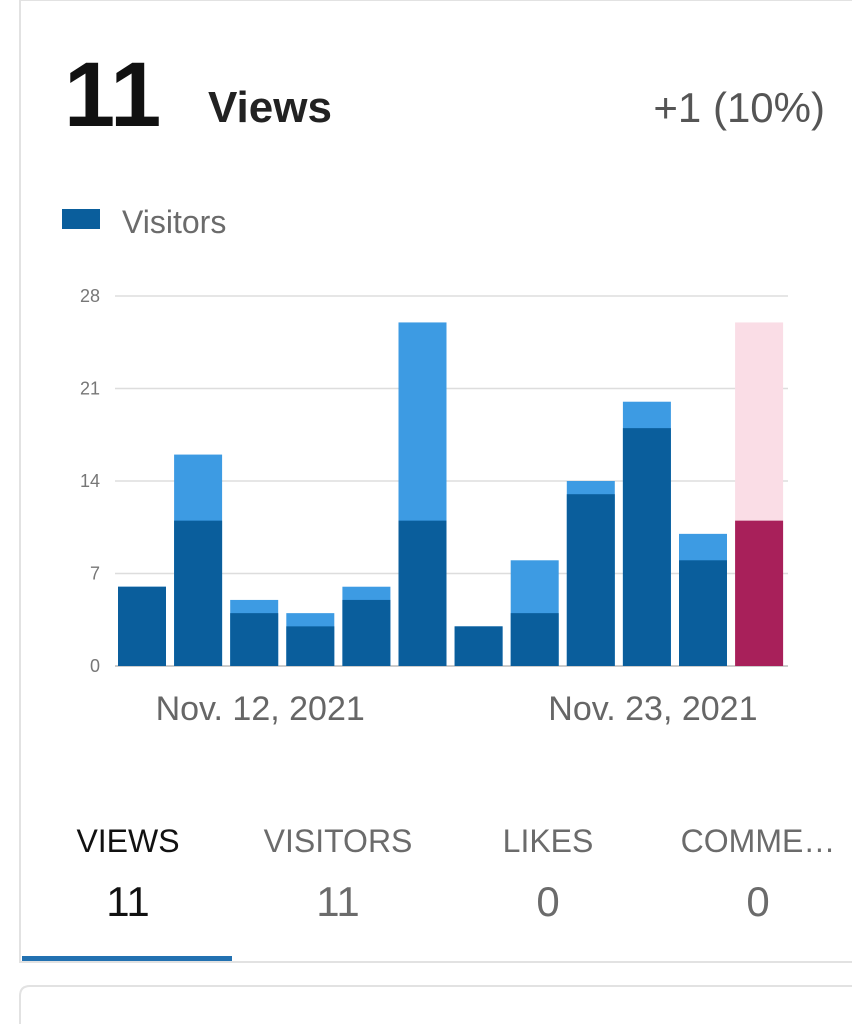 The image size is (852, 1024). What do you see at coordinates (90, 481) in the screenshot?
I see `y-tick-label: 14` at bounding box center [90, 481].